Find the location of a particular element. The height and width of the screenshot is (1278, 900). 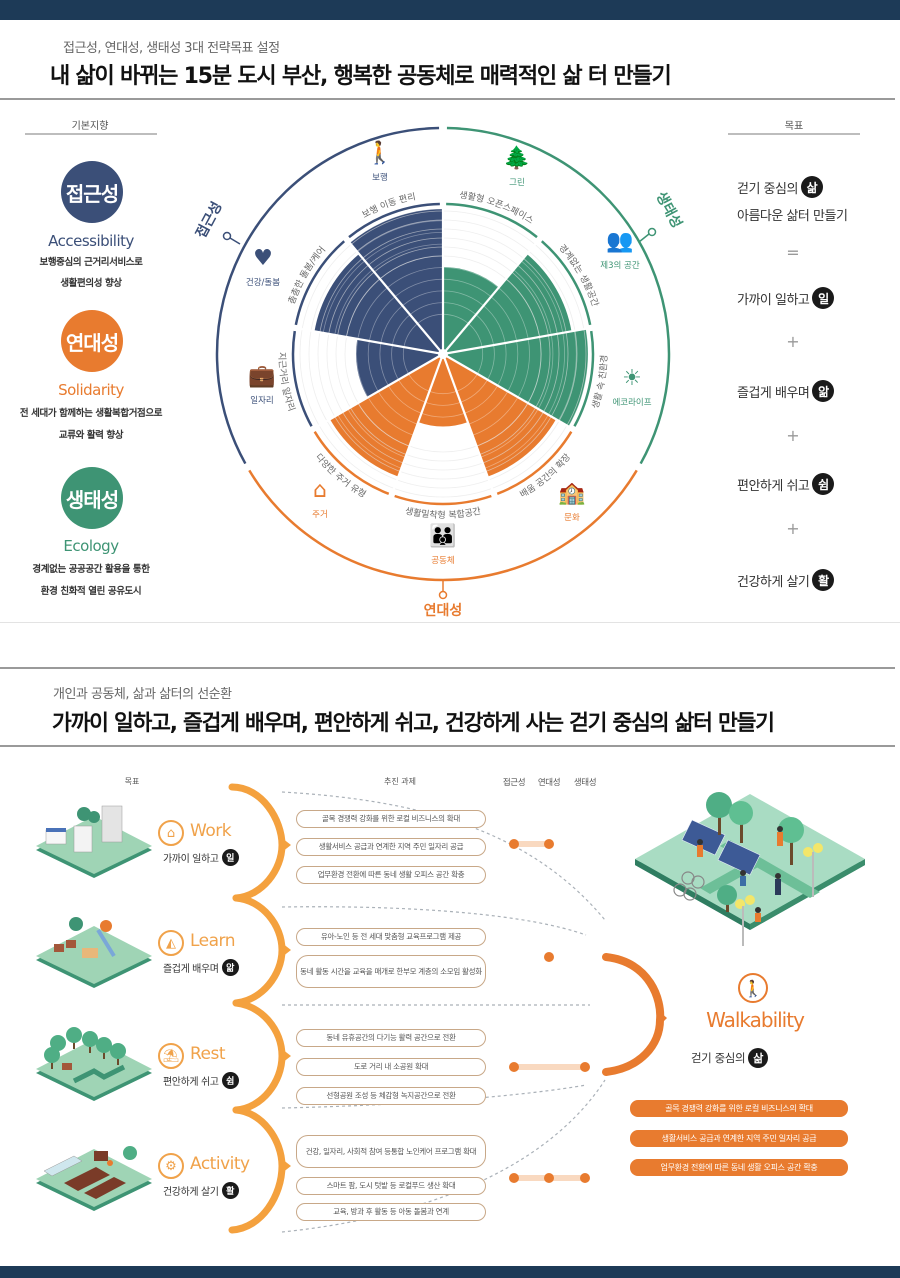

solidarity-circle: 연대성 is located at coordinates (92, 341).